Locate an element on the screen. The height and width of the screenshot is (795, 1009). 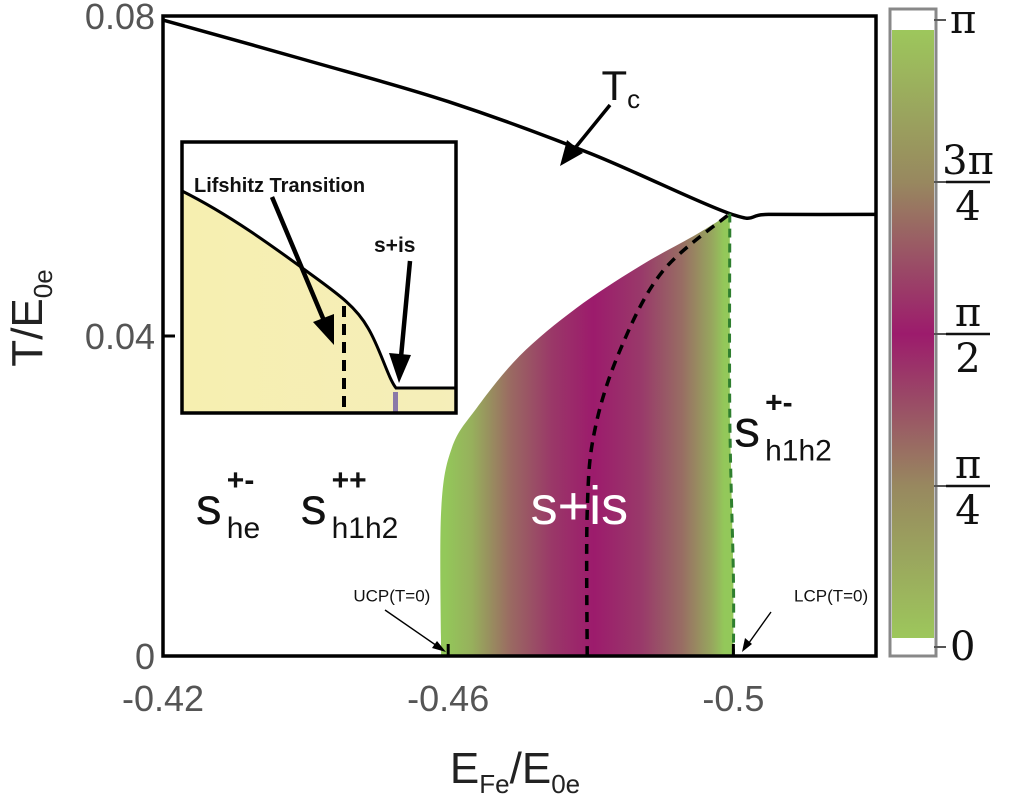
inset-sis-sliver is located at coordinates (395, 402).